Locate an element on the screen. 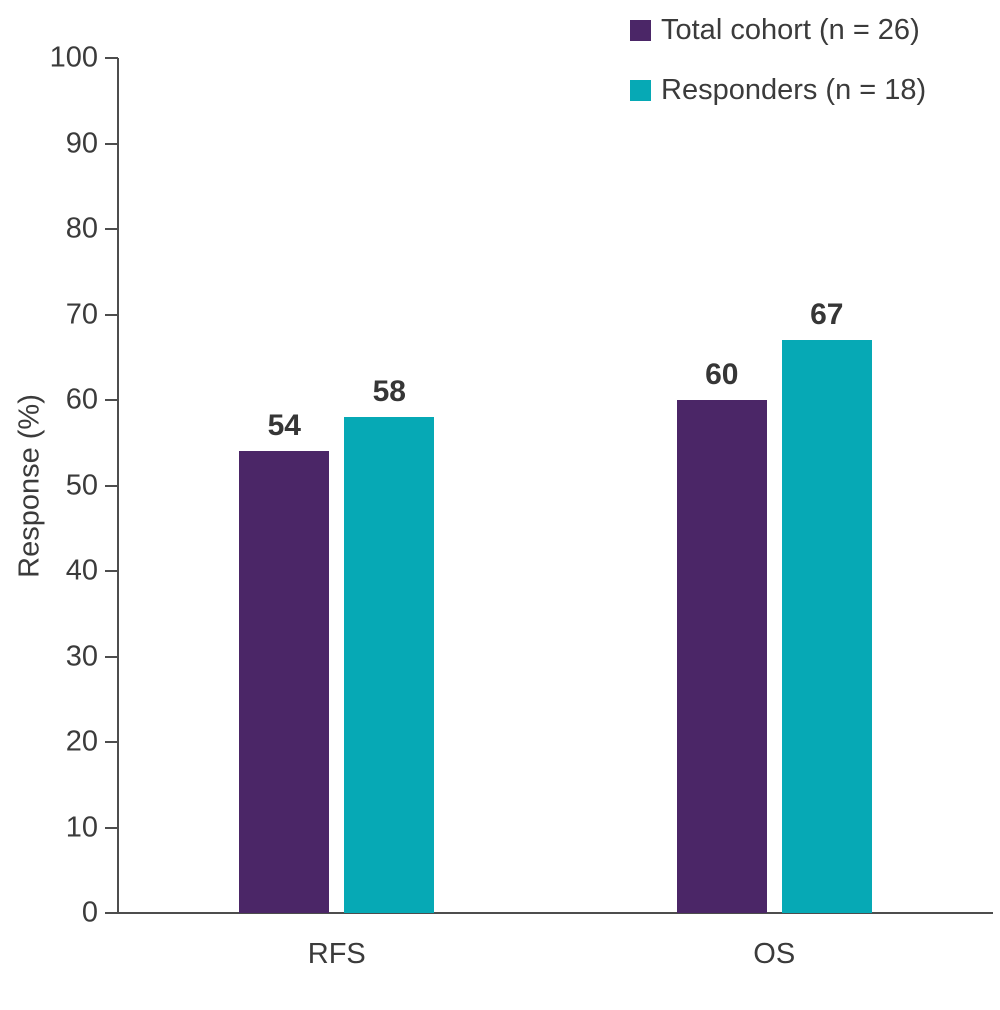 The width and height of the screenshot is (1000, 1010). legend-label-total-cohort: Total cohort (n = 26) is located at coordinates (790, 29).